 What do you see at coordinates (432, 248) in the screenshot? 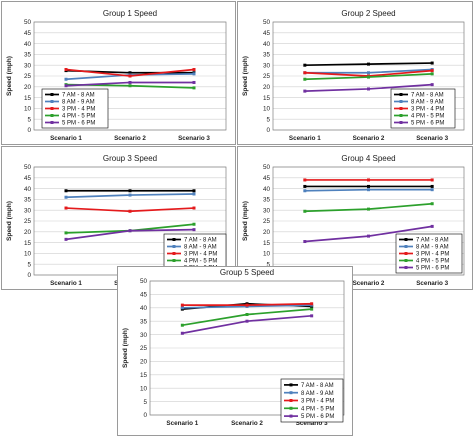
I see `legend-label: 8 AM - 9 AM` at bounding box center [432, 248].